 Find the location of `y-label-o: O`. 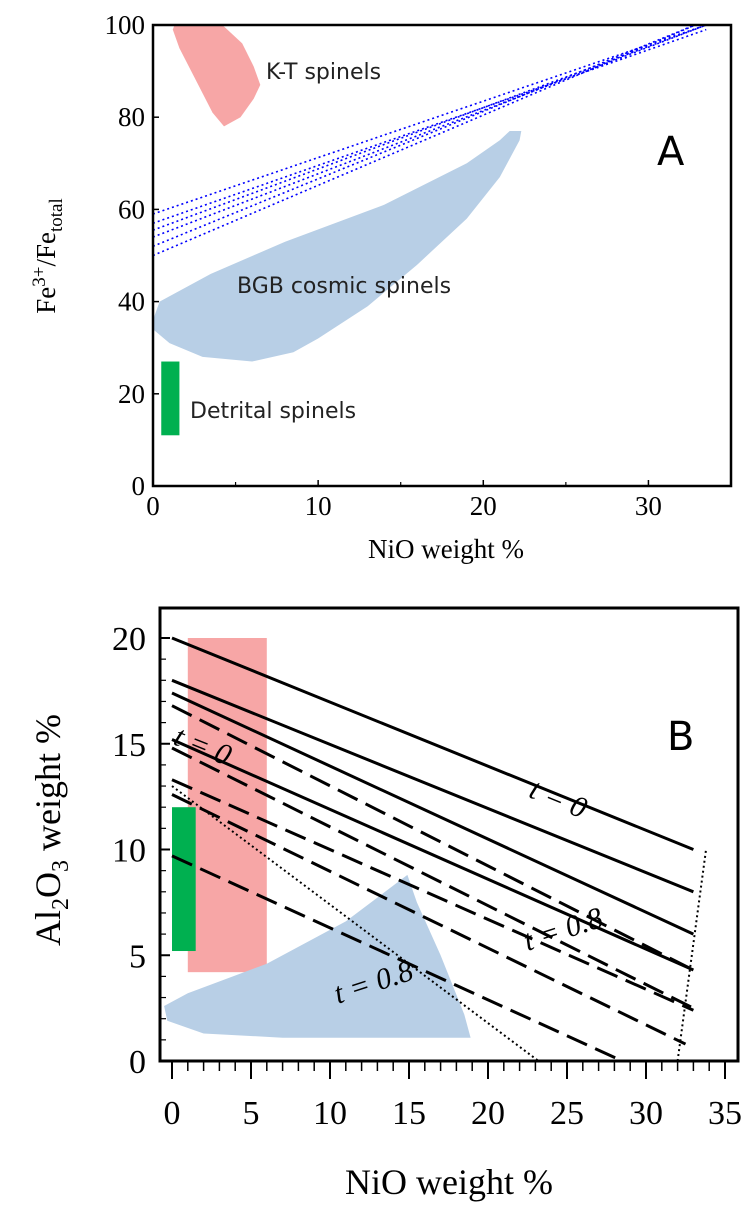

y-label-o: O is located at coordinates (48, 885).